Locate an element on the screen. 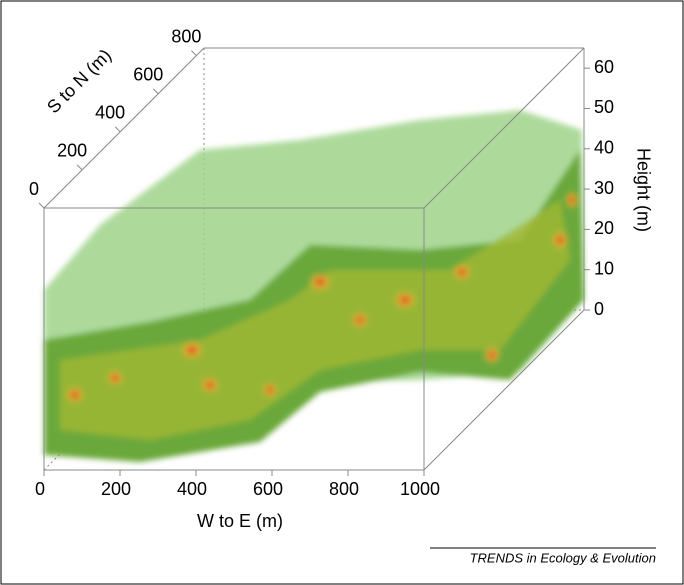 This screenshot has height=585, width=684. x-axis-label: W to E (m) is located at coordinates (240, 521).